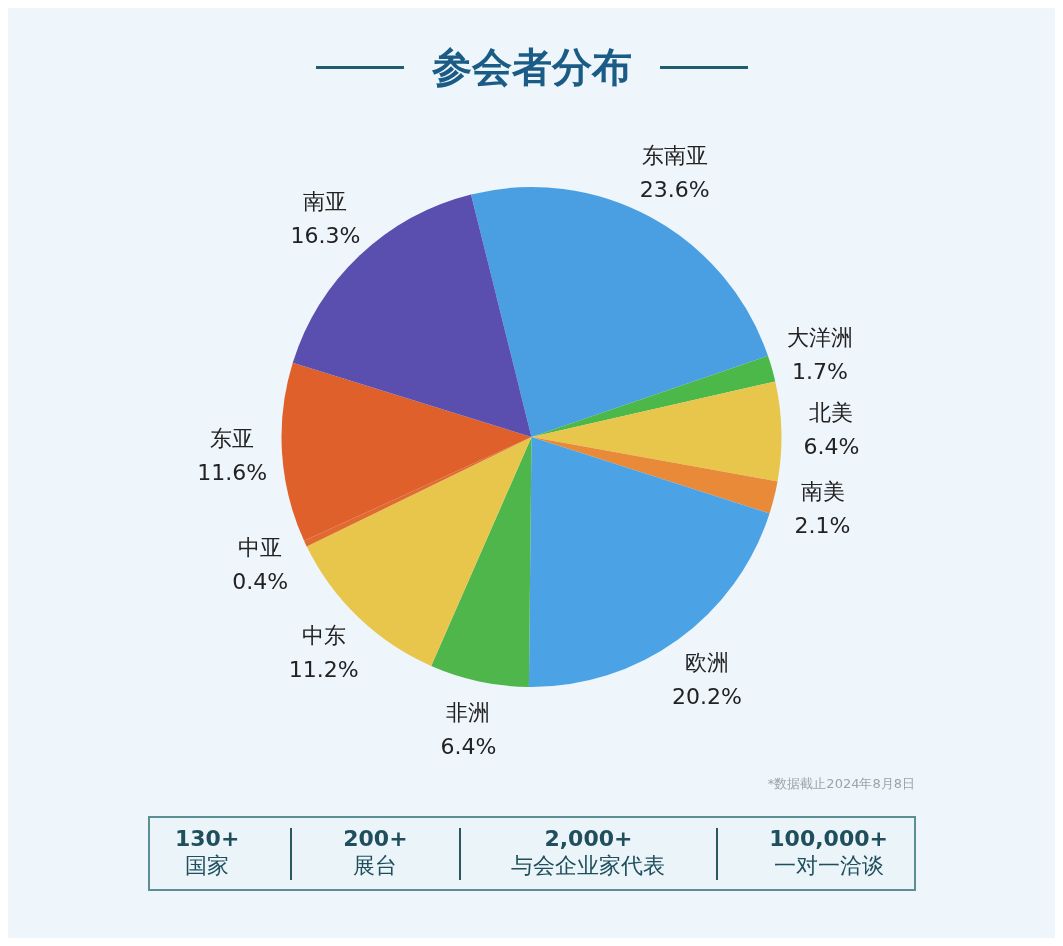 The height and width of the screenshot is (946, 1063). Describe the element at coordinates (674, 190) in the screenshot. I see `data-label: 23.6%` at that location.